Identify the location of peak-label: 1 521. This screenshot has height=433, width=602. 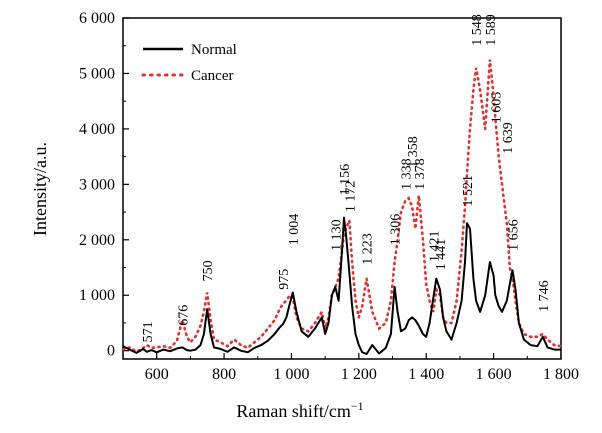
(468, 191).